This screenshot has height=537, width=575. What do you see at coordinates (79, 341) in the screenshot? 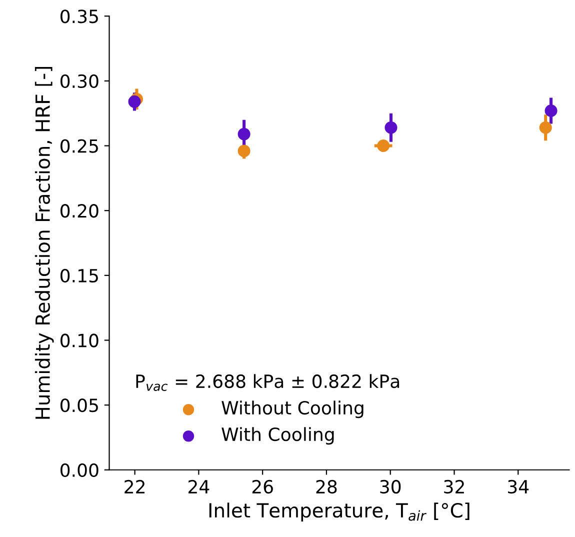
I see `y-tick-label: 0.10` at bounding box center [79, 341].